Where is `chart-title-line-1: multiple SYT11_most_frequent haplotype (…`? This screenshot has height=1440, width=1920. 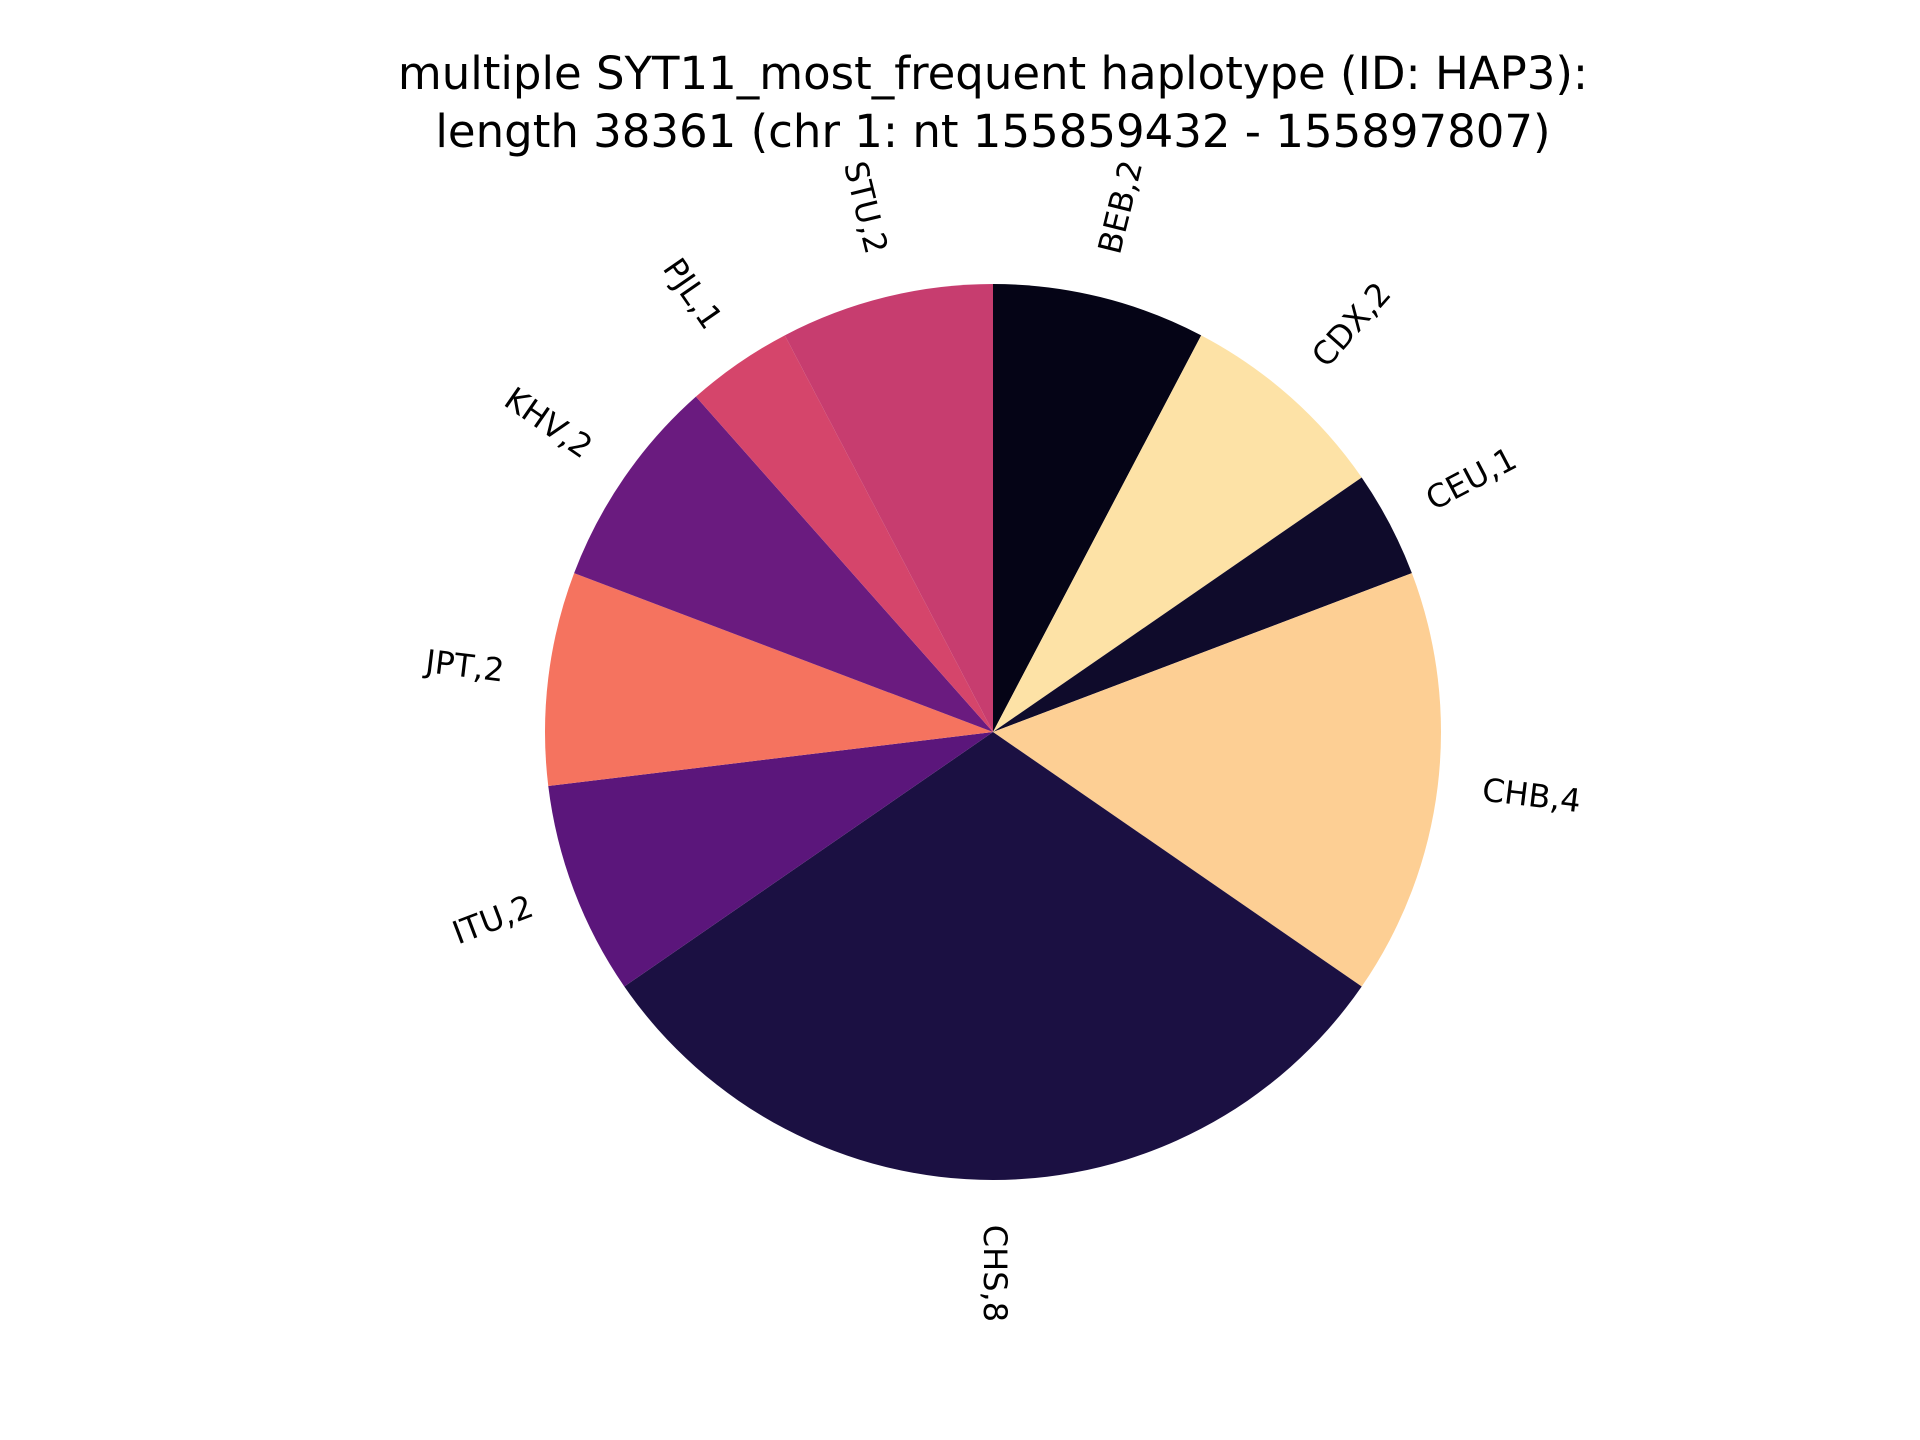 chart-title-line-1: multiple SYT11_most_frequent haplotype (… is located at coordinates (993, 73).